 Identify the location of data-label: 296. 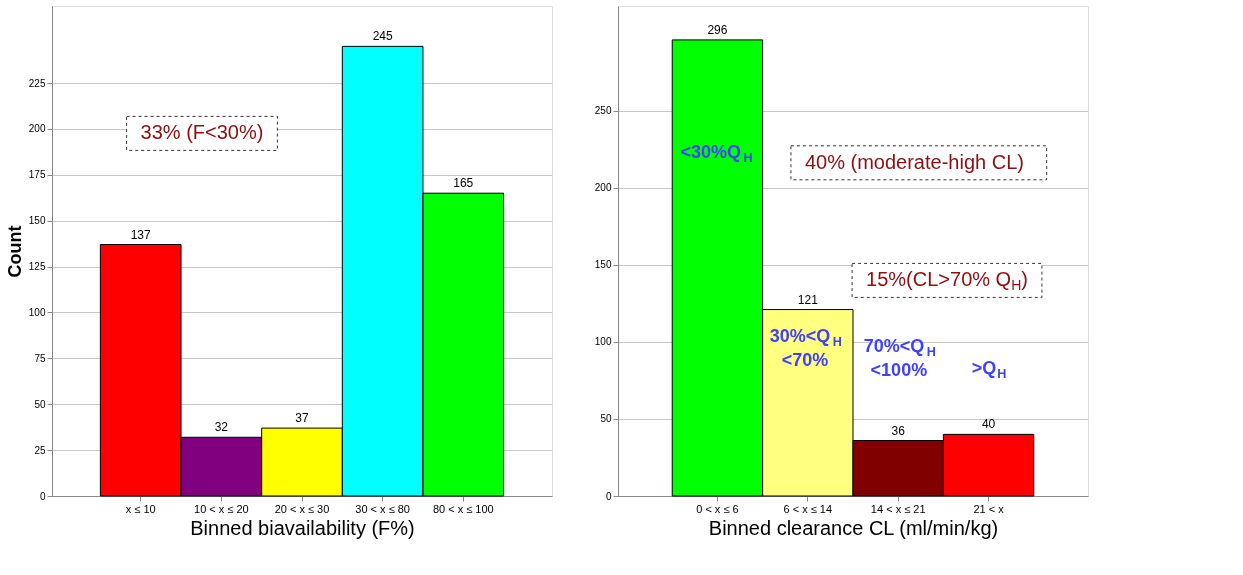
(717, 29).